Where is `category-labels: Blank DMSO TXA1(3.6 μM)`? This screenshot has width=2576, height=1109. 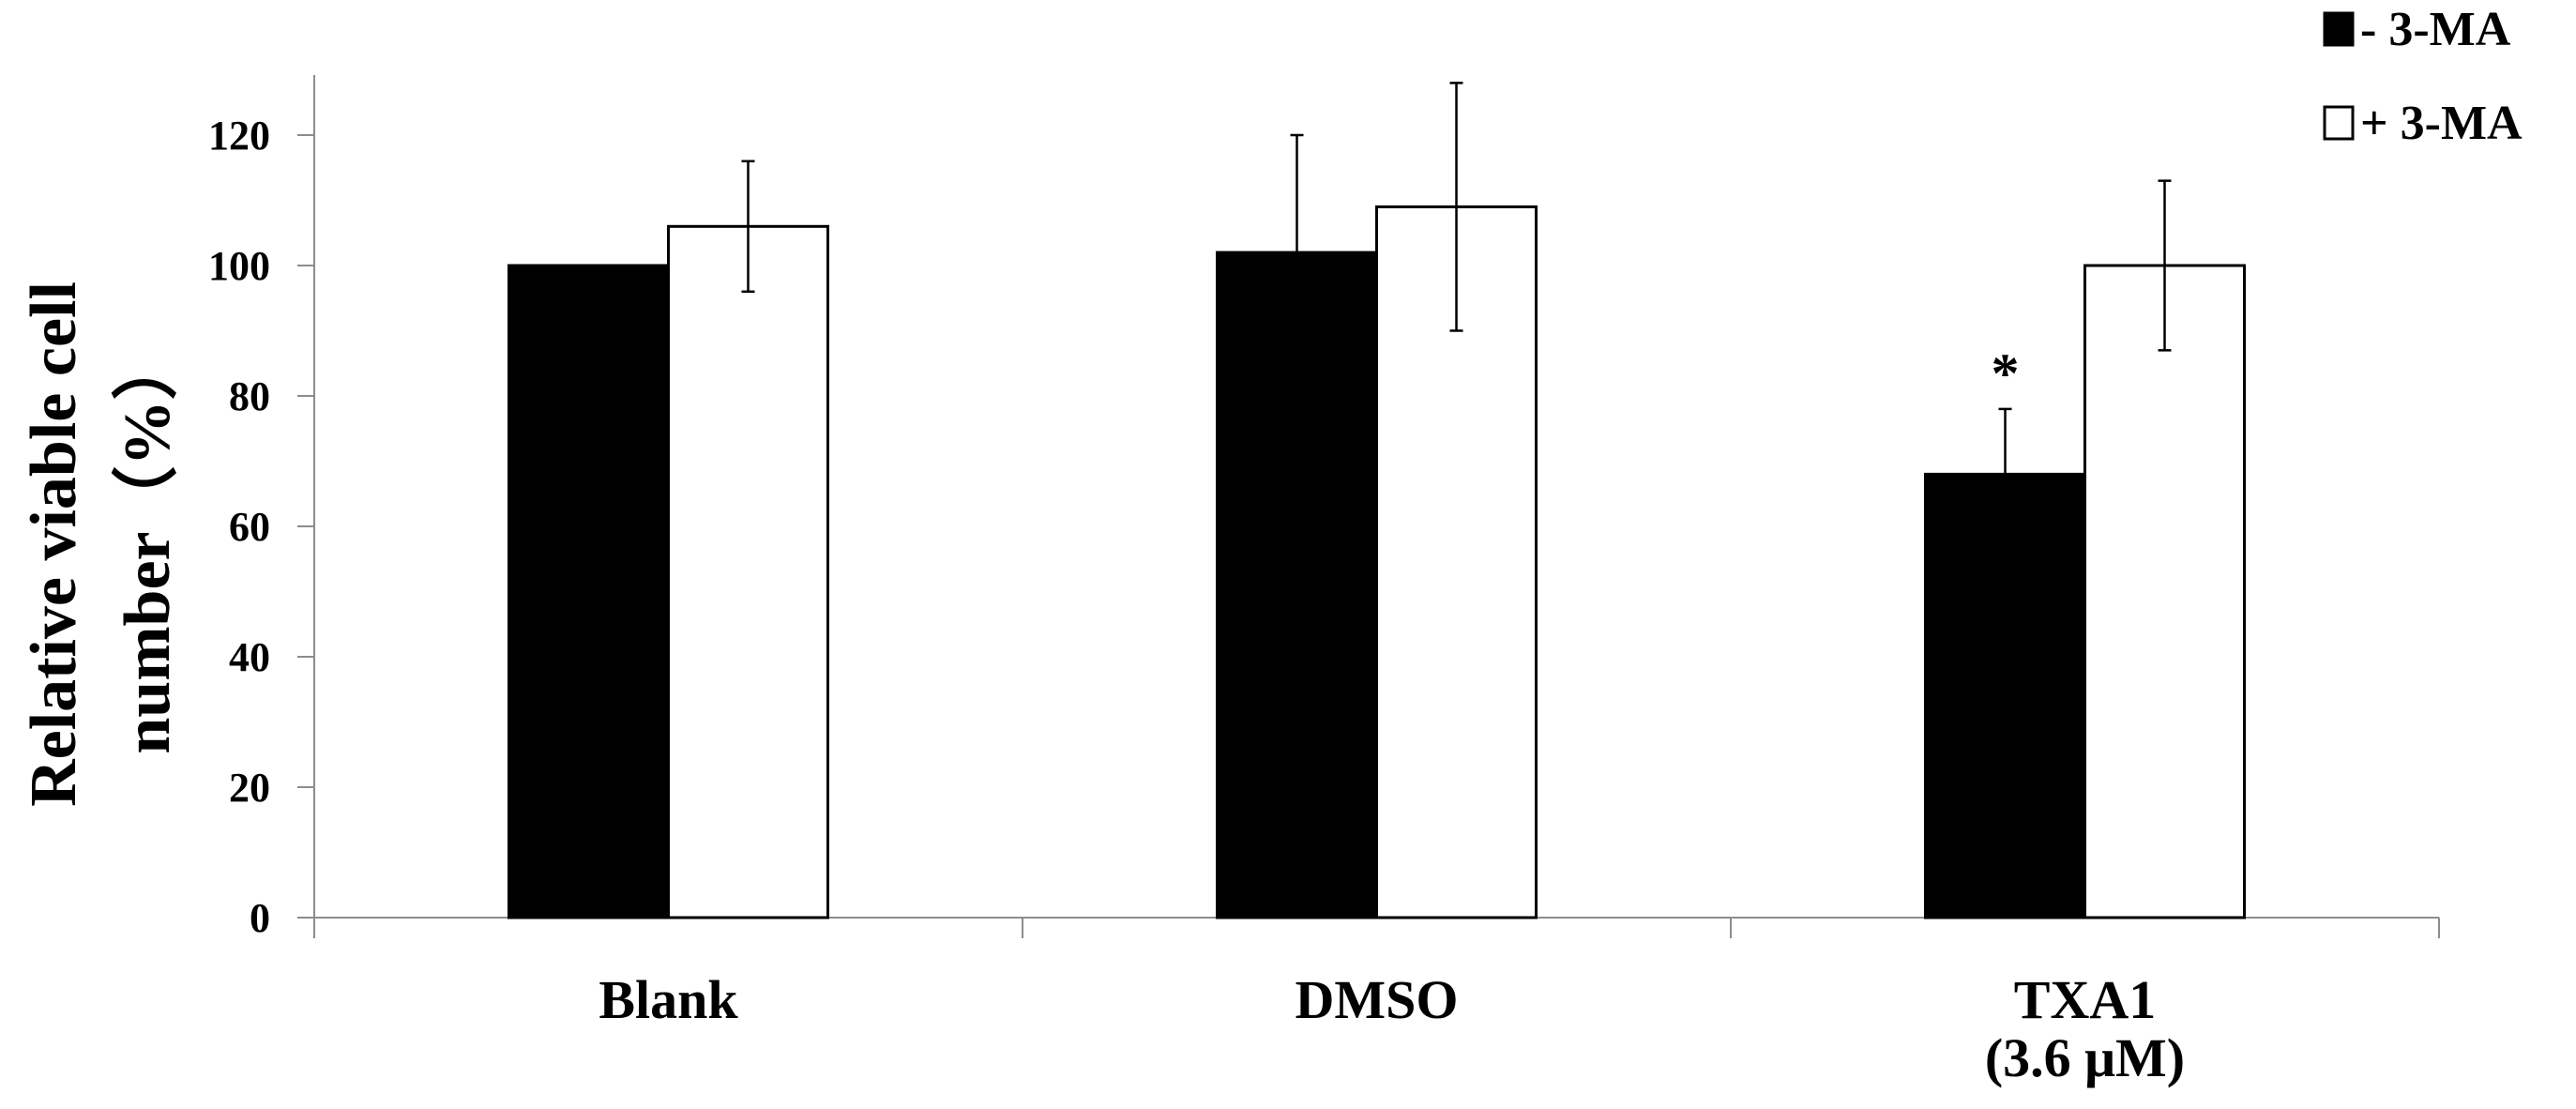 category-labels: Blank DMSO TXA1(3.6 μM) is located at coordinates (1392, 1028).